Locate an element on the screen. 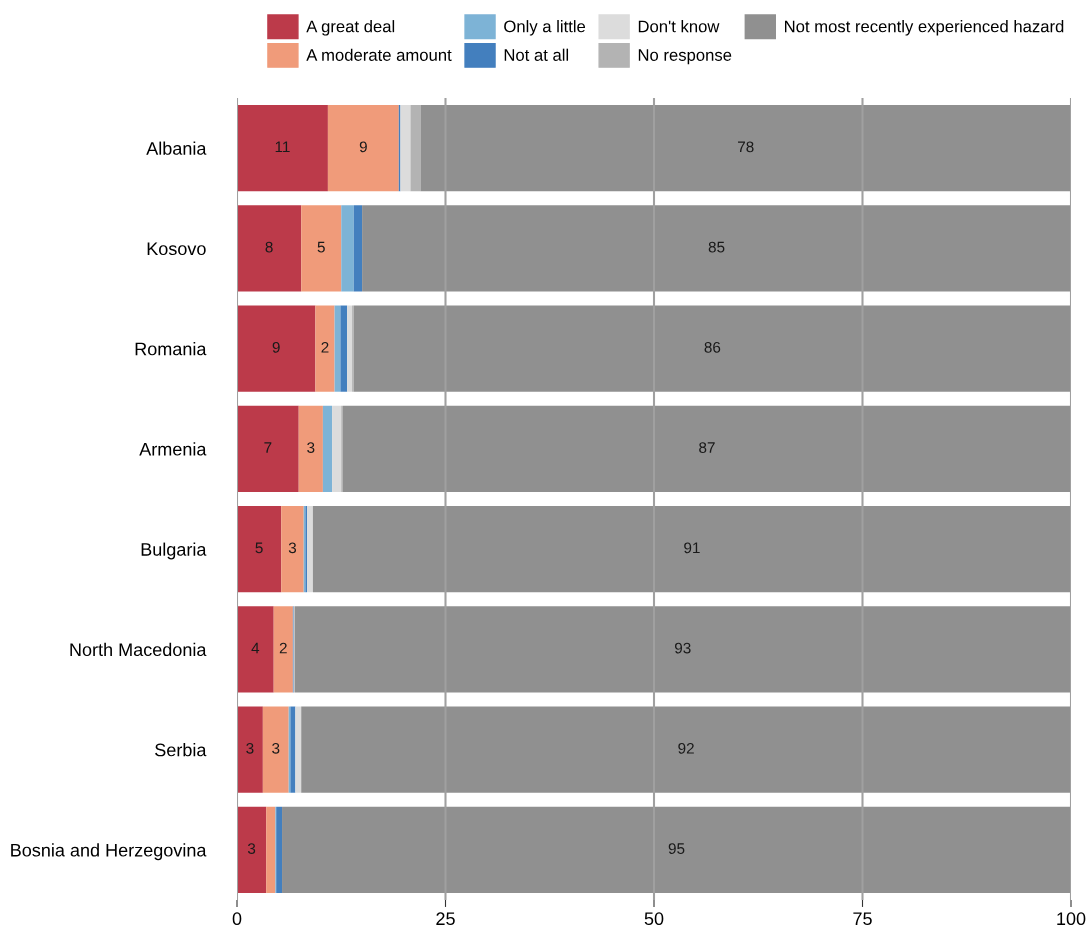 This screenshot has height=939, width=1092. x-tick-label: 0 is located at coordinates (237, 919).